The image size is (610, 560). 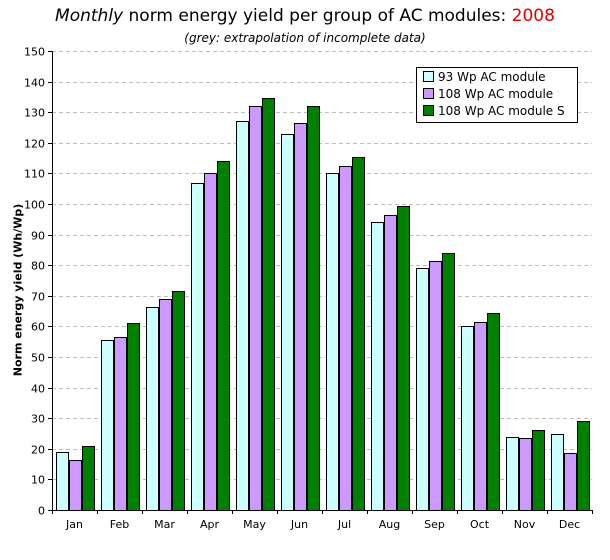 What do you see at coordinates (34, 174) in the screenshot?
I see `y-tick-label: 110` at bounding box center [34, 174].